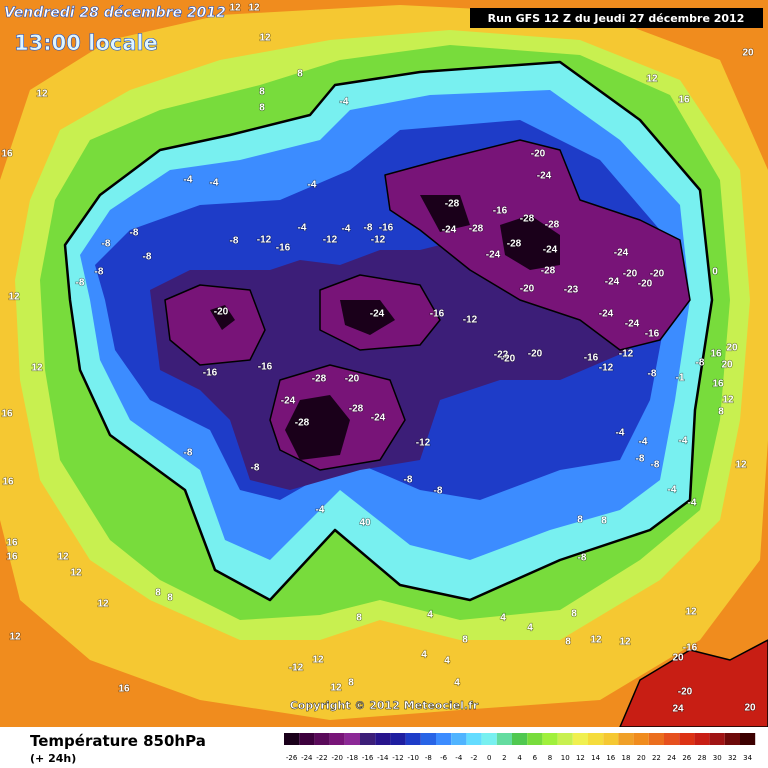 This screenshot has height=768, width=768. I want to click on legend-label: -14, so click(383, 758).